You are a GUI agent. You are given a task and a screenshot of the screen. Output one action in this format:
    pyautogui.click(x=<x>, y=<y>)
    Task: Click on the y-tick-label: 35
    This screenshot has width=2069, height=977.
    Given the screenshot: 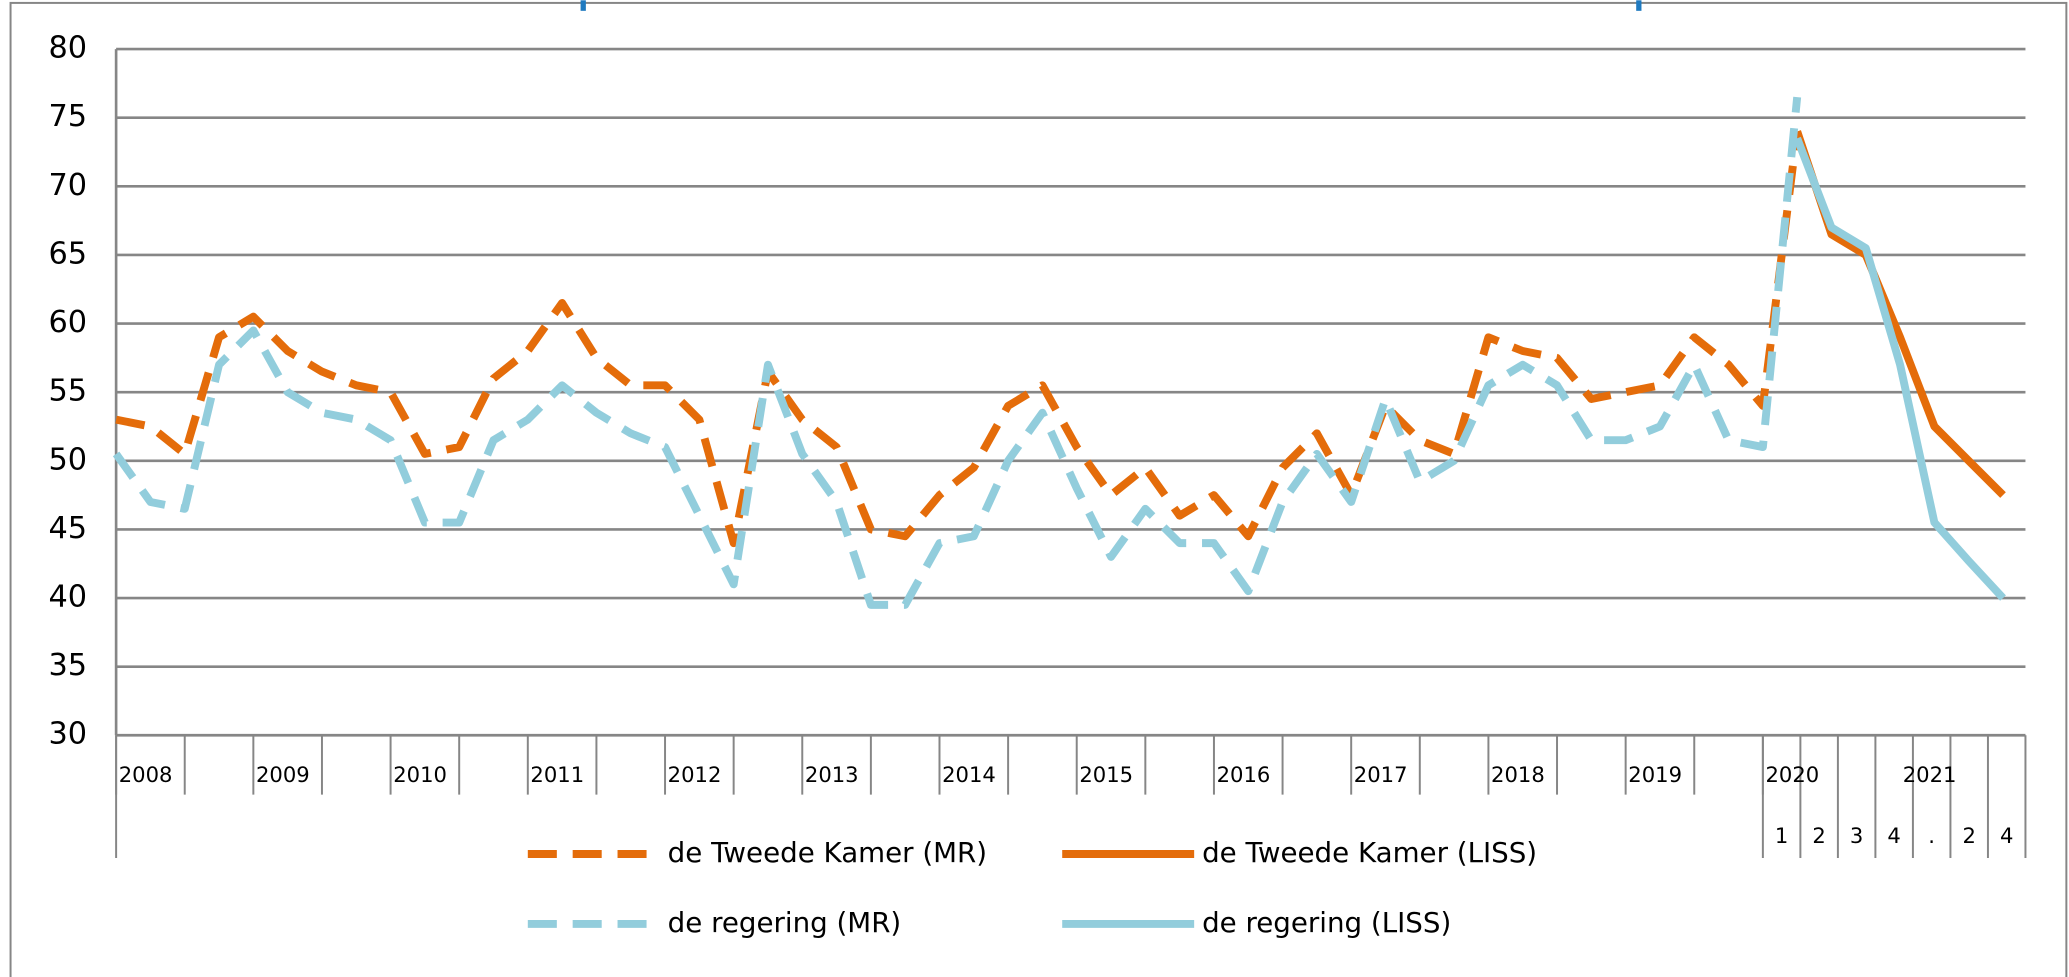 What is the action you would take?
    pyautogui.click(x=67, y=665)
    